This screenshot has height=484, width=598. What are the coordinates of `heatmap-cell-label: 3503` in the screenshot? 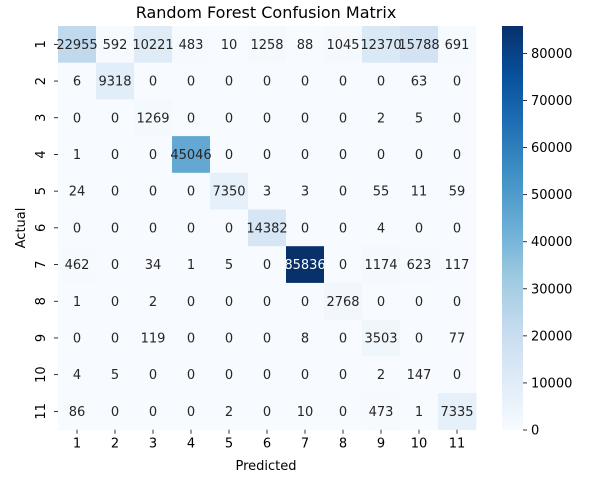 It's located at (380, 338).